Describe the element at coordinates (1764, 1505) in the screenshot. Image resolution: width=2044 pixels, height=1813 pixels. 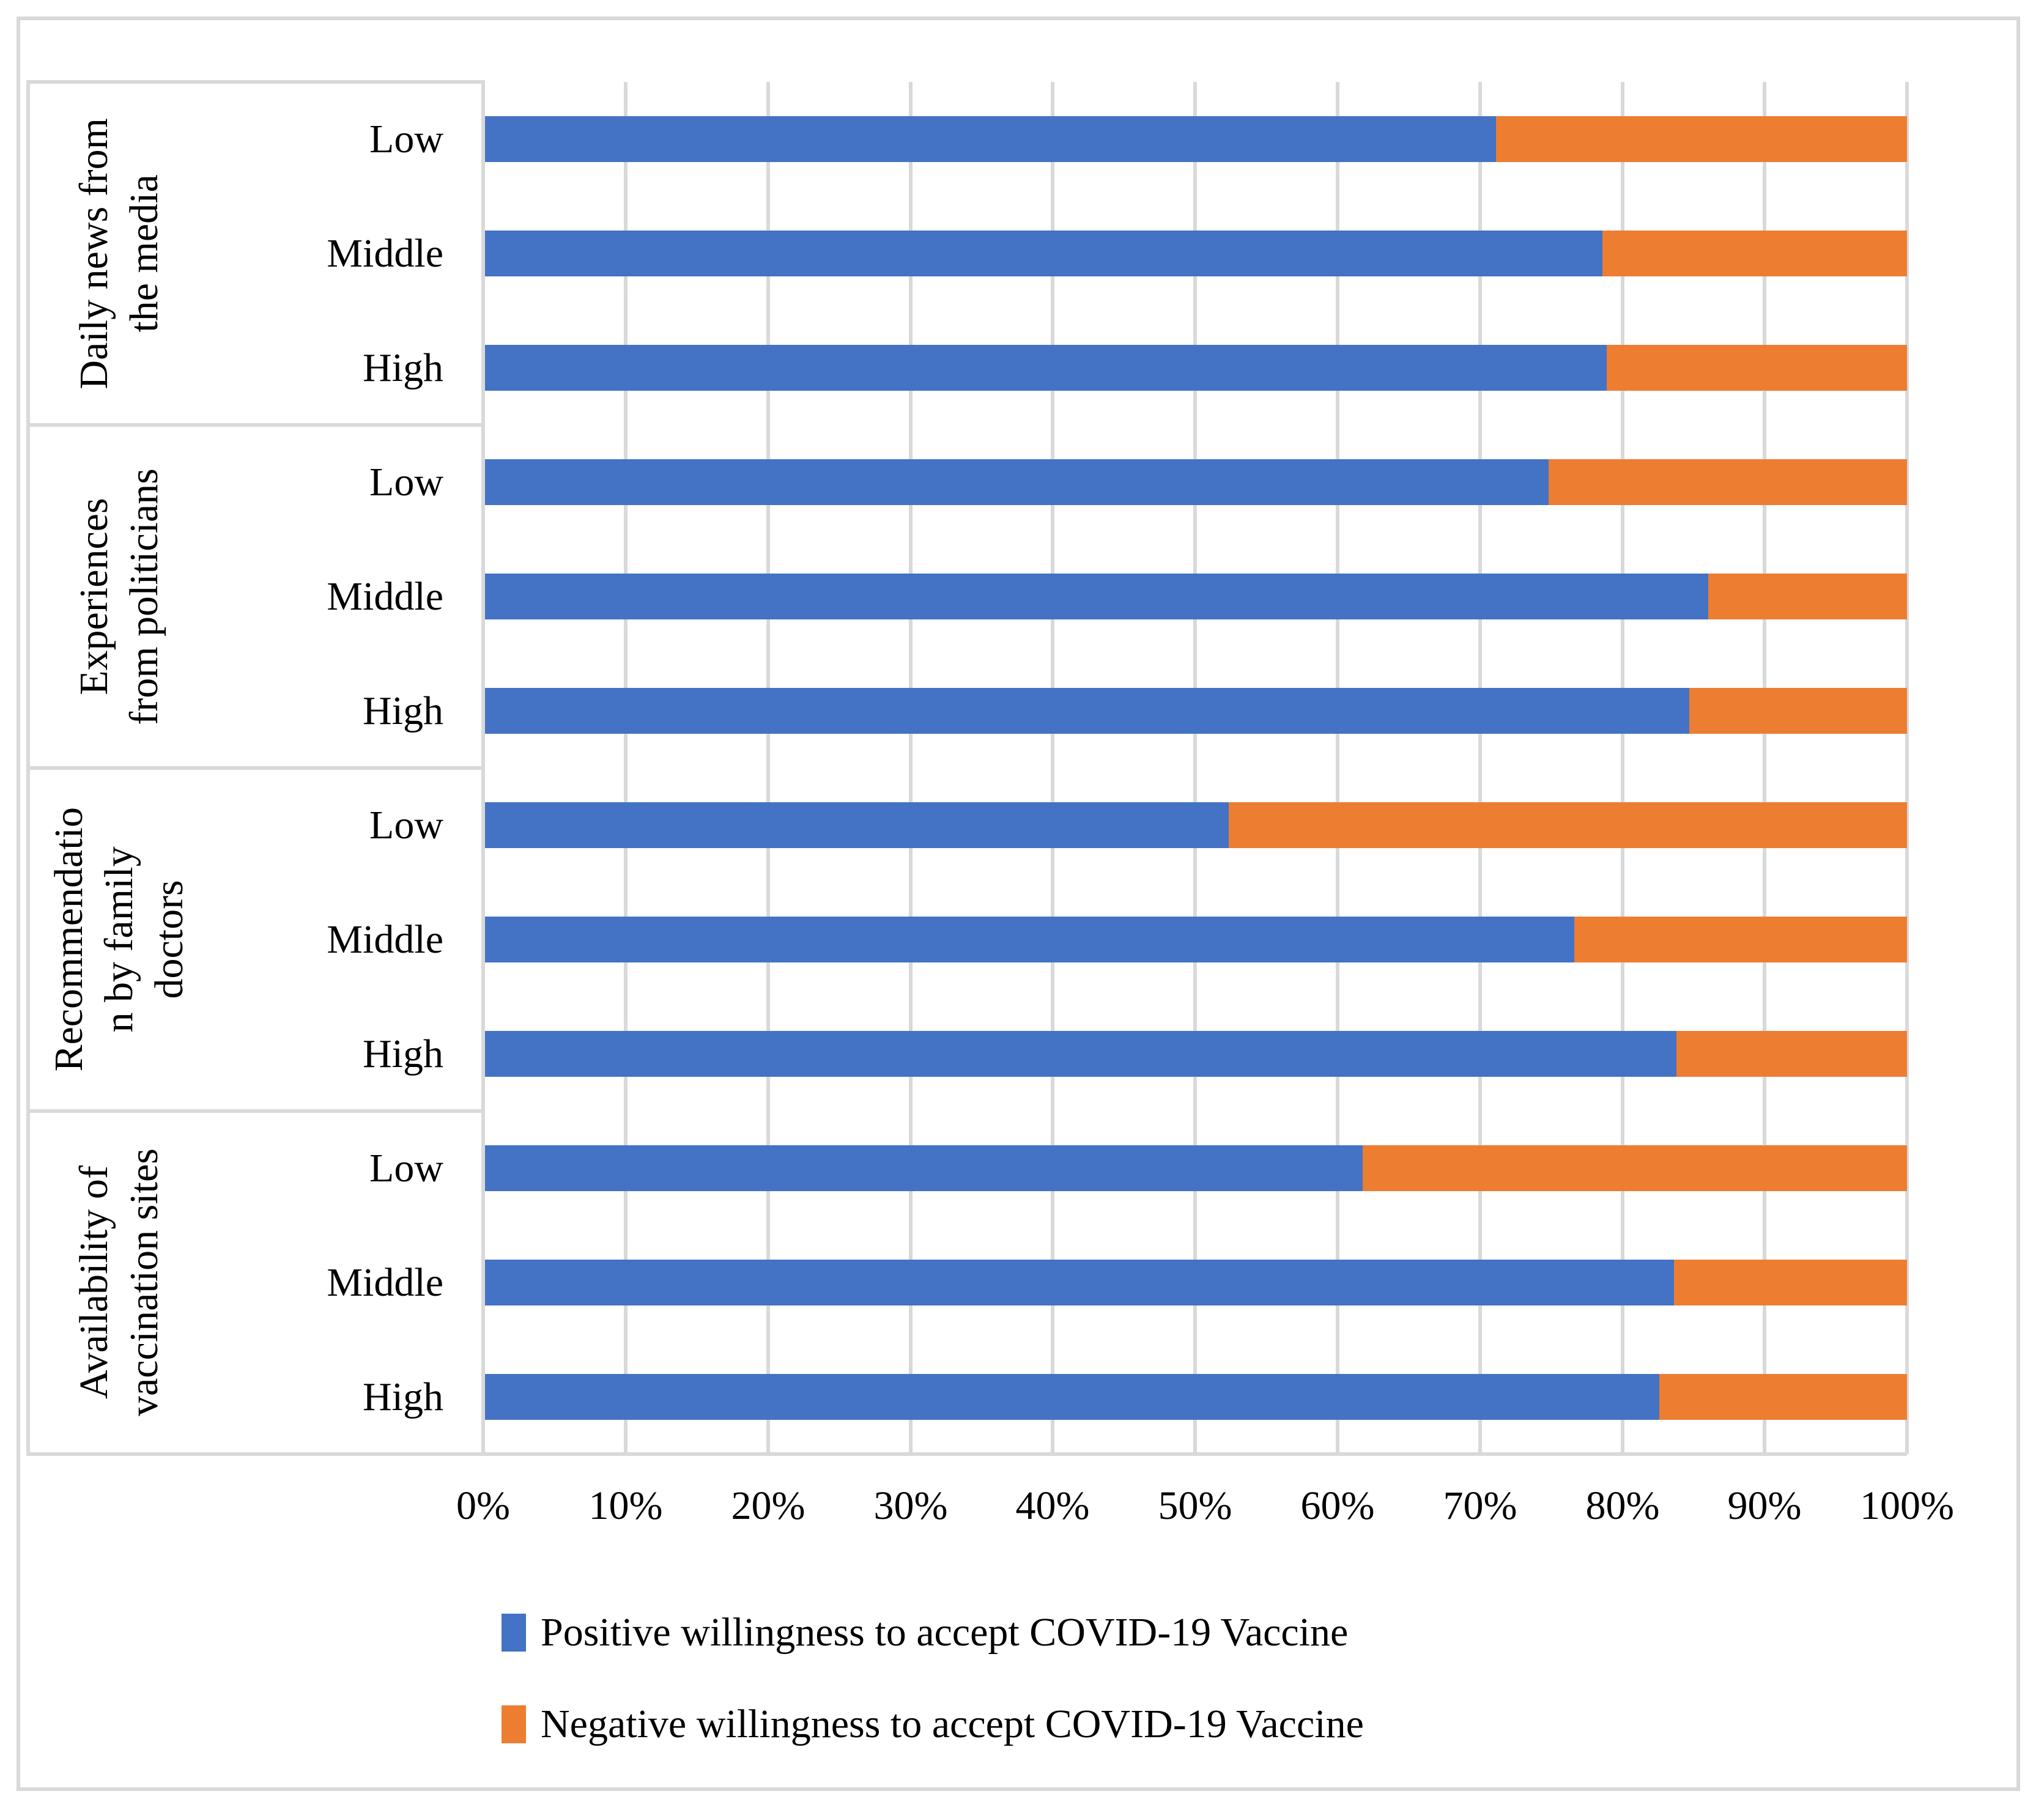
I see `x-axis-label: 90%` at that location.